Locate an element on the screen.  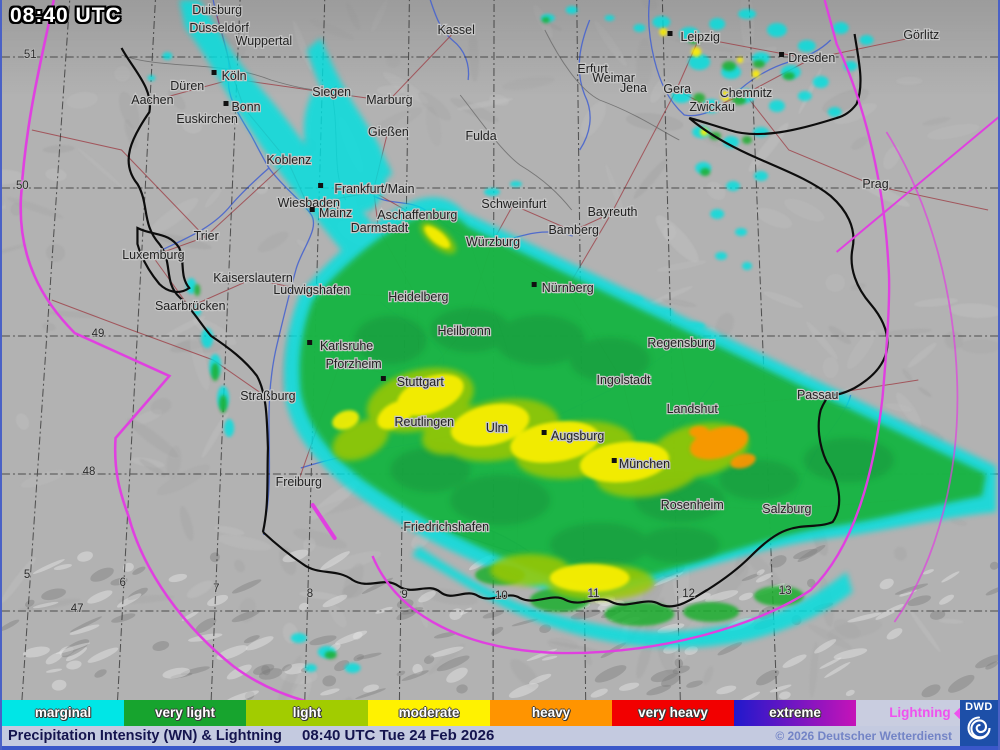
city-label: Stuttgart is located at coordinates (421, 382).